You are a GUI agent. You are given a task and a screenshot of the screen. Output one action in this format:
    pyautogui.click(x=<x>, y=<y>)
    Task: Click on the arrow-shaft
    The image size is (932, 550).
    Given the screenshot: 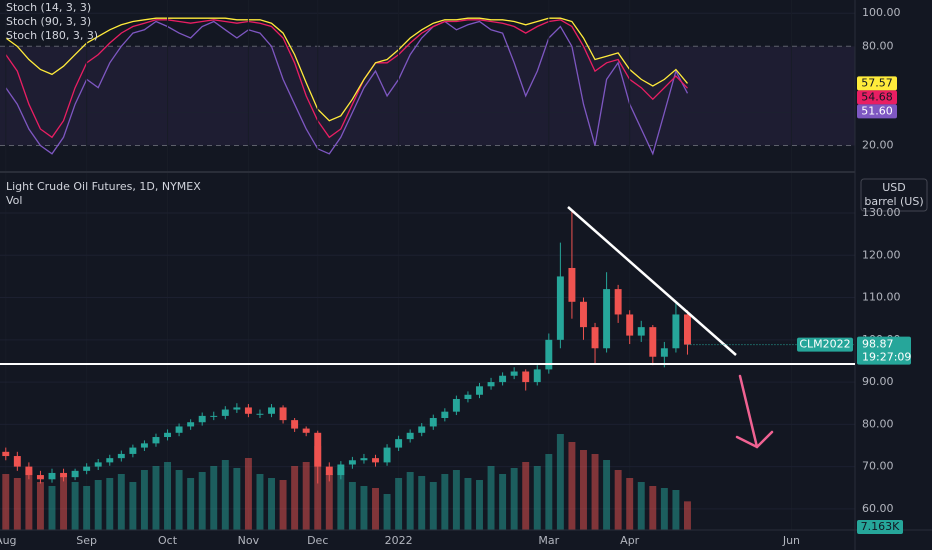 What is the action you would take?
    pyautogui.click(x=748, y=411)
    